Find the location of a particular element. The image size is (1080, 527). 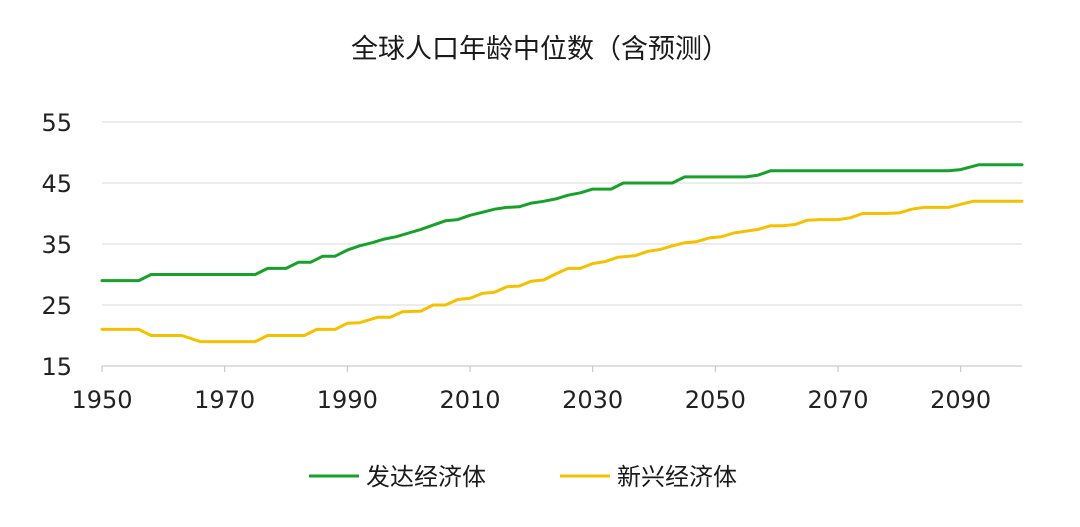

x-tick-label-2050: 2050 is located at coordinates (715, 400).